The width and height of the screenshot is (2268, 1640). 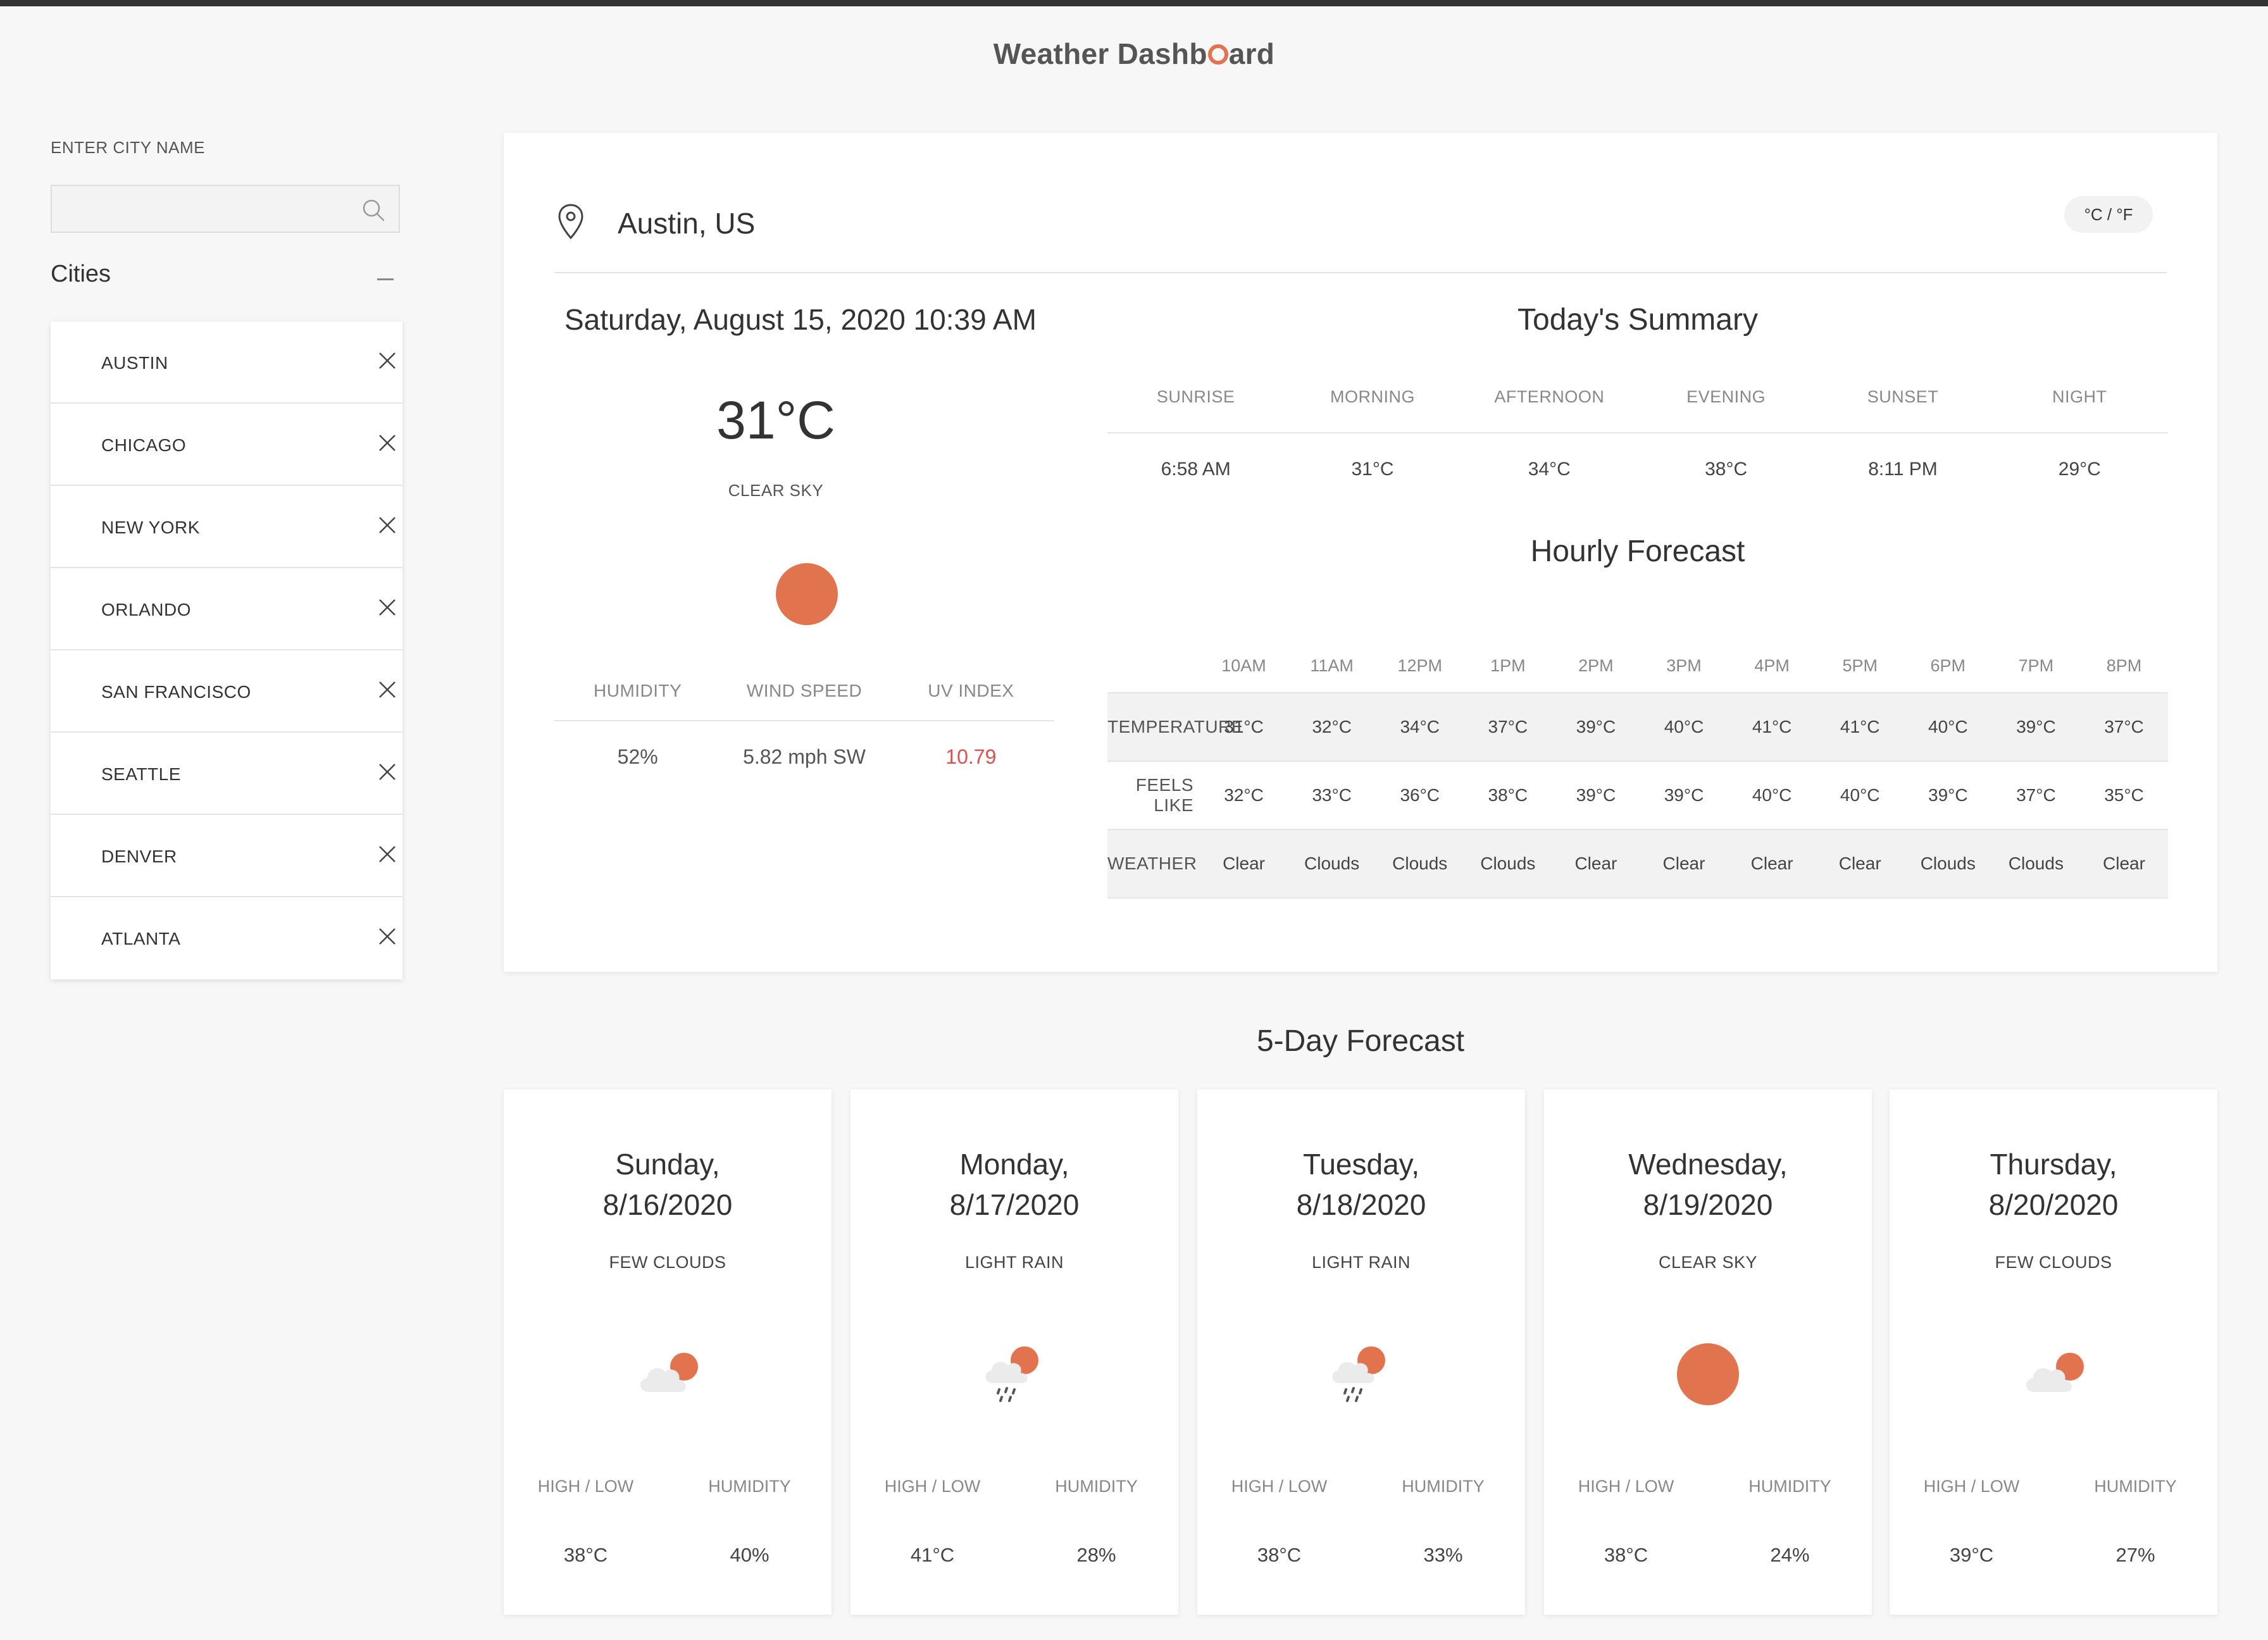 What do you see at coordinates (139, 857) in the screenshot?
I see `city-name: DENVER` at bounding box center [139, 857].